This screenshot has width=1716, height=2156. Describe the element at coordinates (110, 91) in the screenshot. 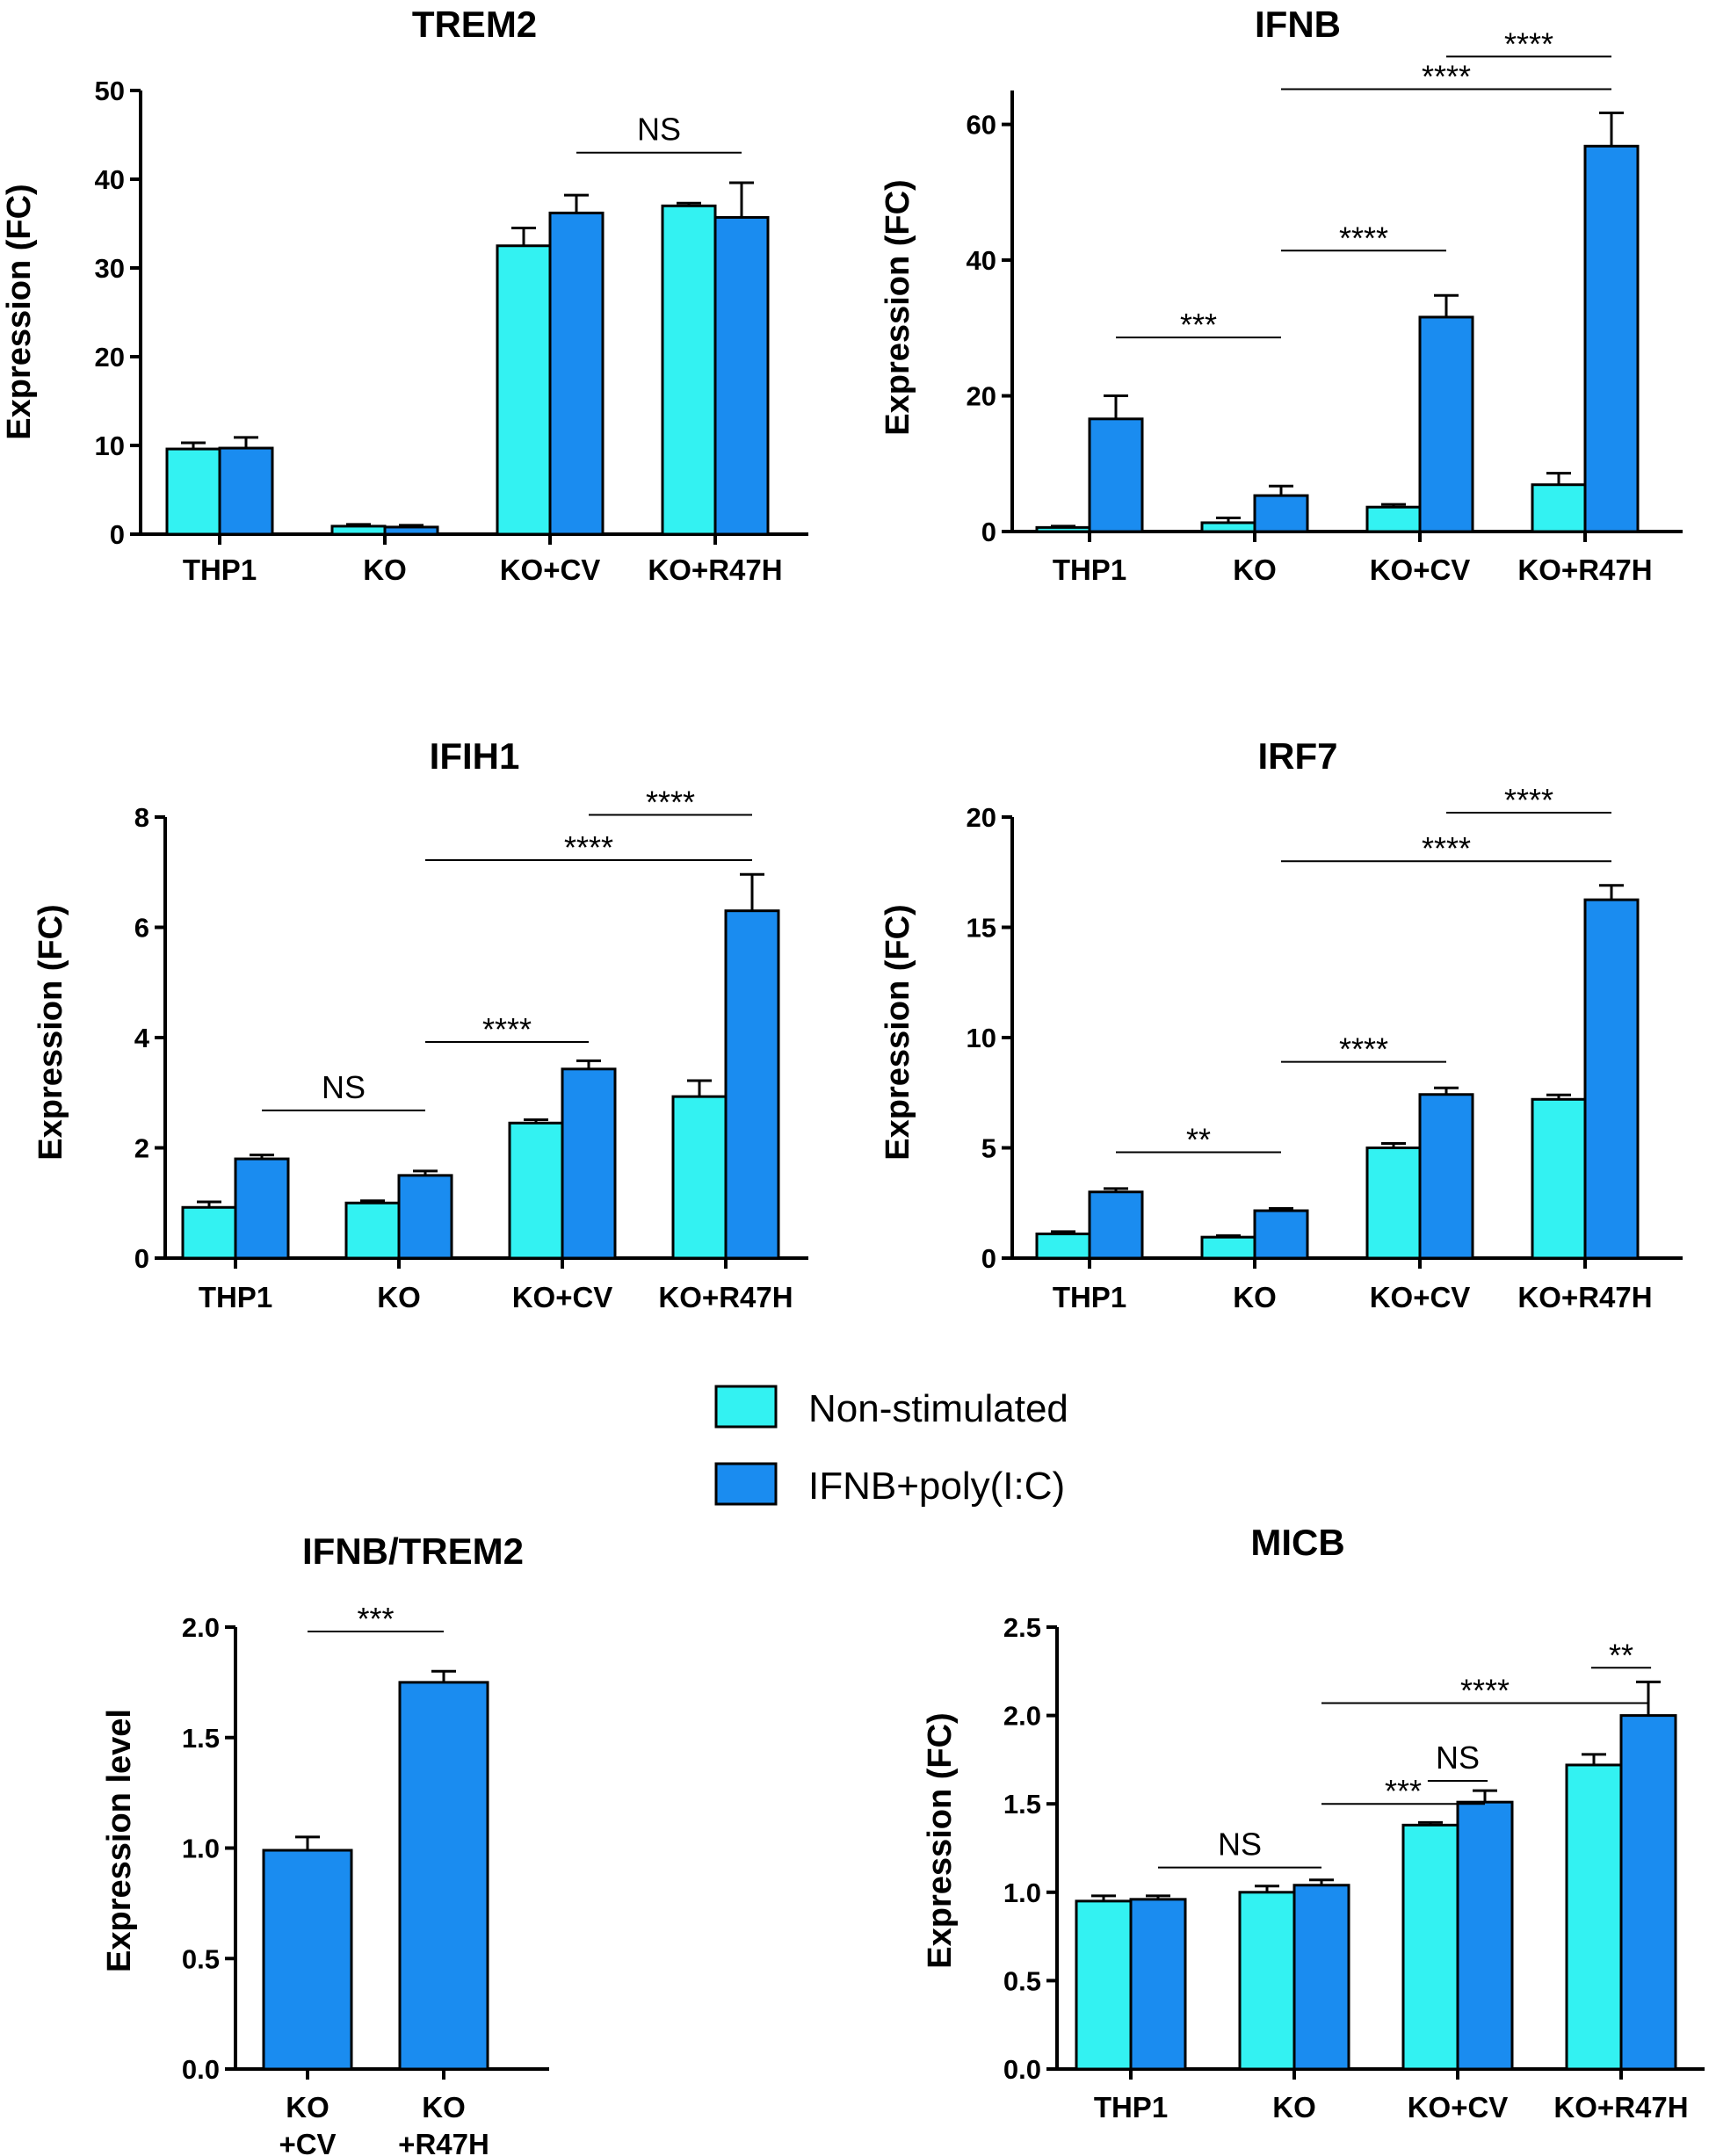

I see `y-tick-label: 50` at that location.